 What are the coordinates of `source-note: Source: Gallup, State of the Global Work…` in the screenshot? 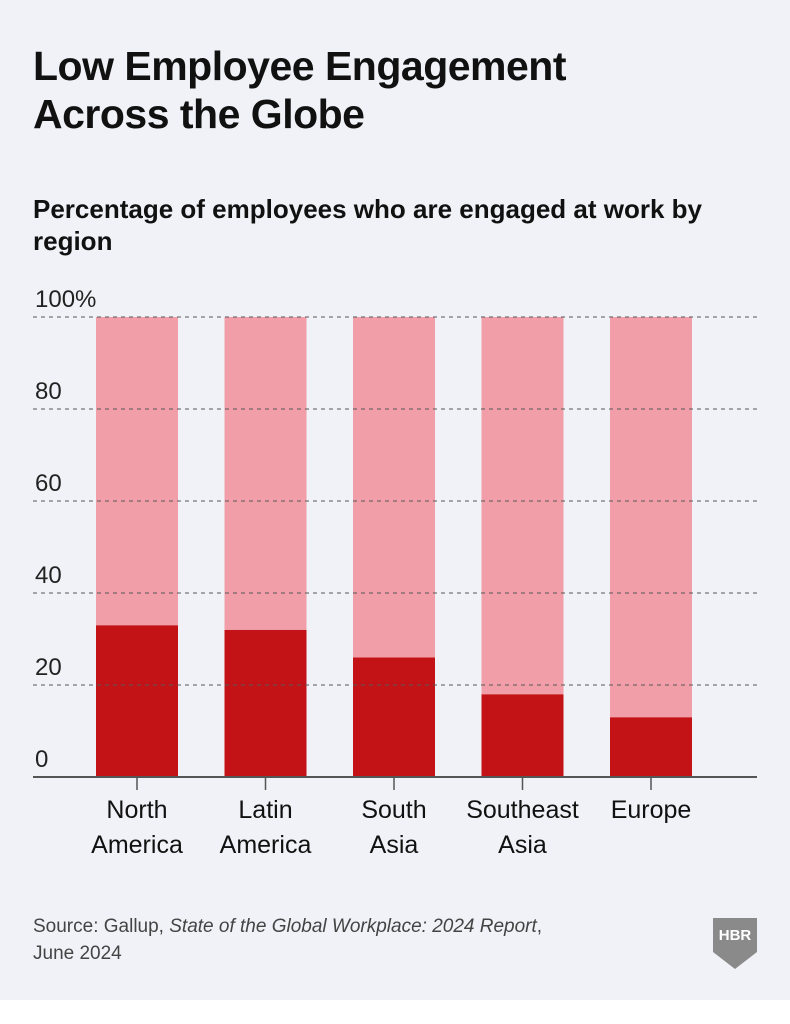 It's located at (287, 940).